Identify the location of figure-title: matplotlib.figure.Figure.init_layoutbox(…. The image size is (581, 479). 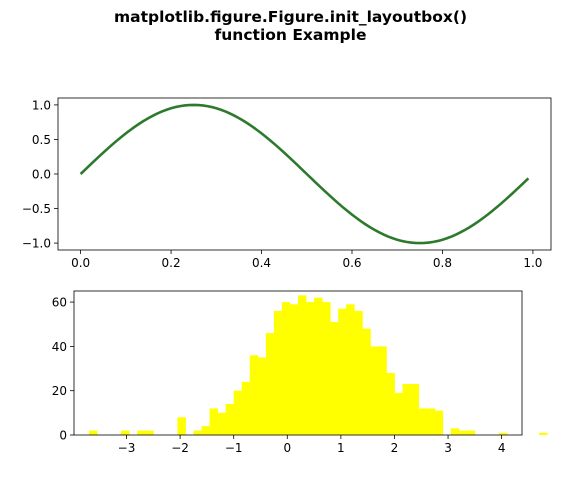
(290, 26).